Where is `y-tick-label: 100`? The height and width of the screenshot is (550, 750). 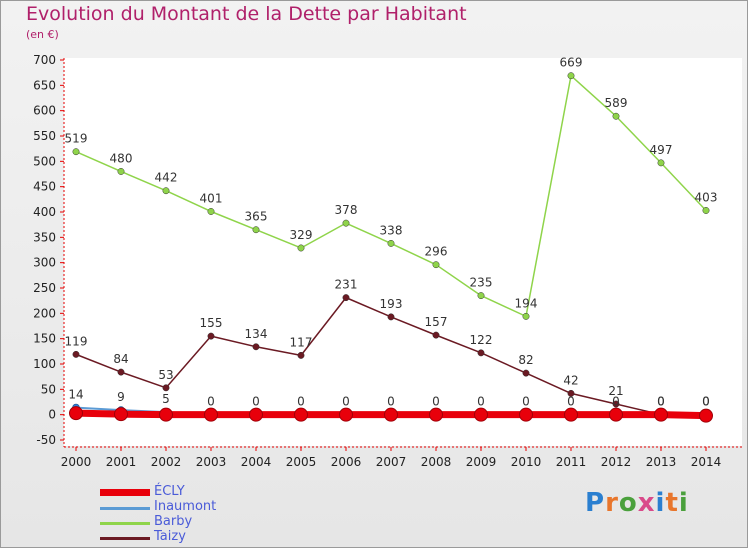
y-tick-label: 100 is located at coordinates (44, 364).